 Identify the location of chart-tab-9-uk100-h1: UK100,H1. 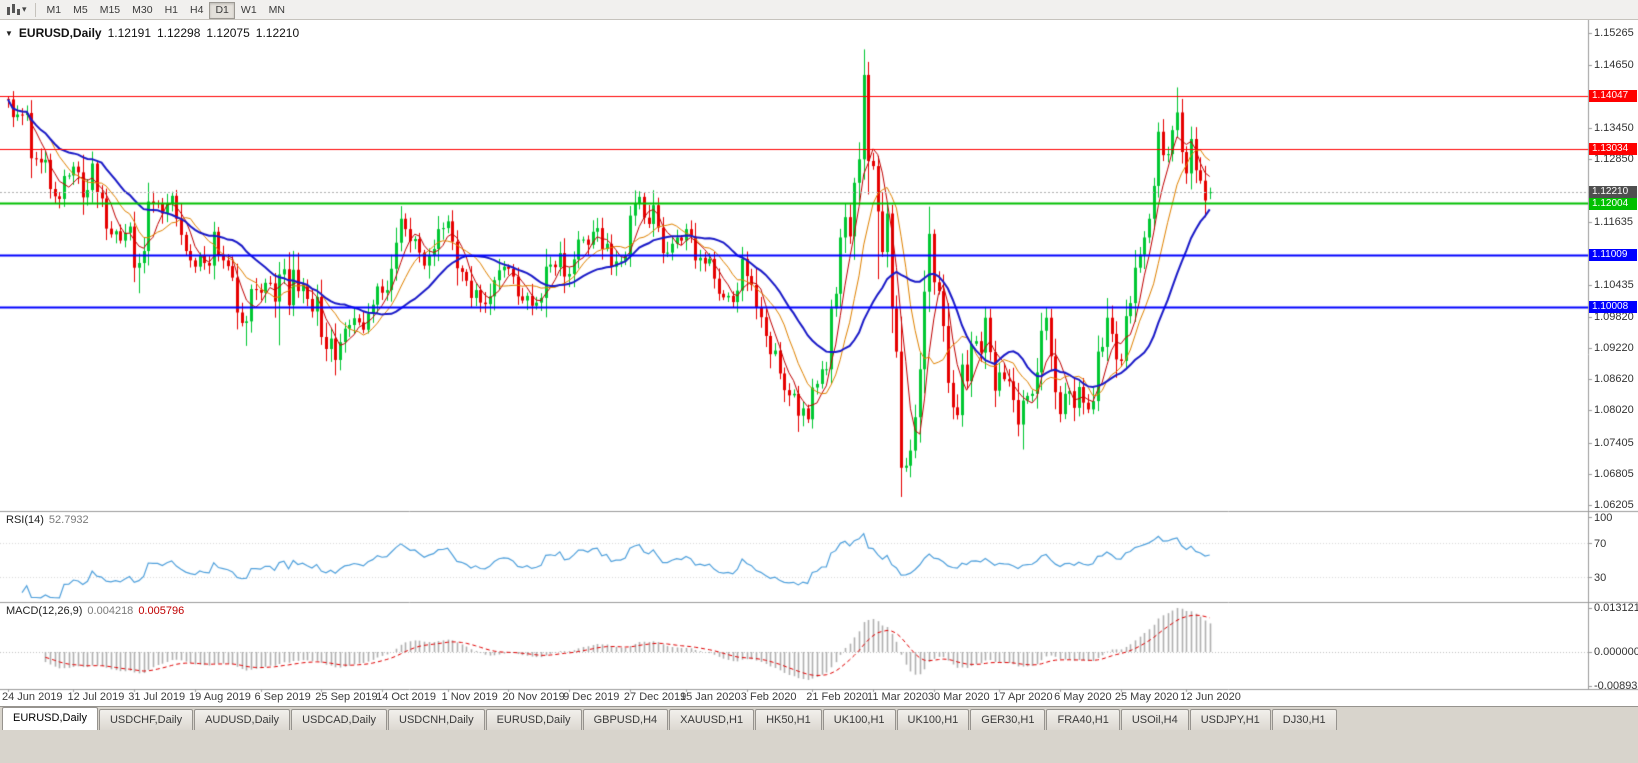
(859, 719).